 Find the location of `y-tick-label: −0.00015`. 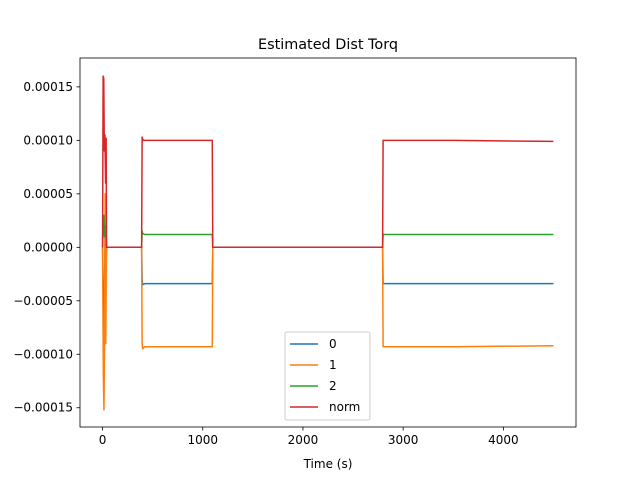

y-tick-label: −0.00015 is located at coordinates (43, 408).